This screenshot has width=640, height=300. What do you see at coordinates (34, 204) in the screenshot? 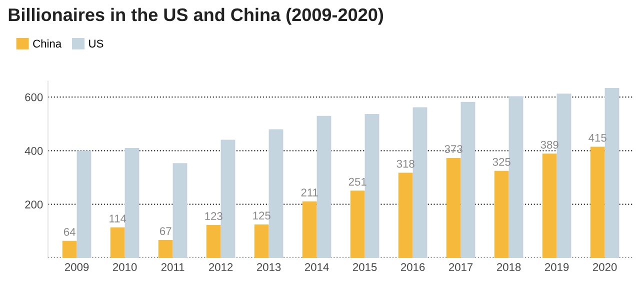
I see `y-tick-label: 200` at bounding box center [34, 204].